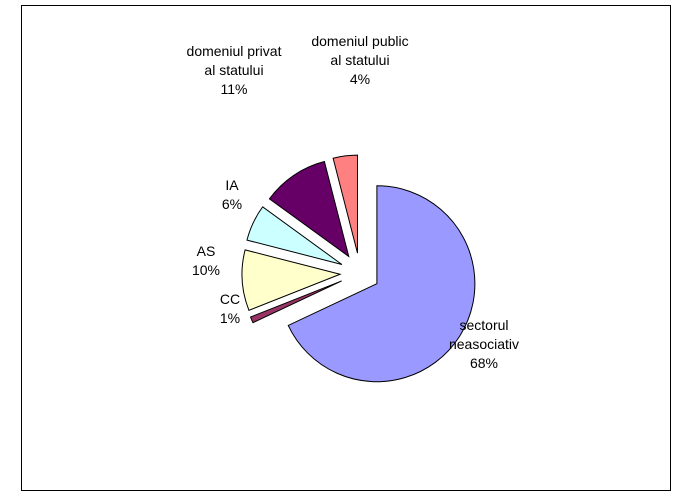 The height and width of the screenshot is (496, 698). I want to click on slice-percent: 1%, so click(230, 318).